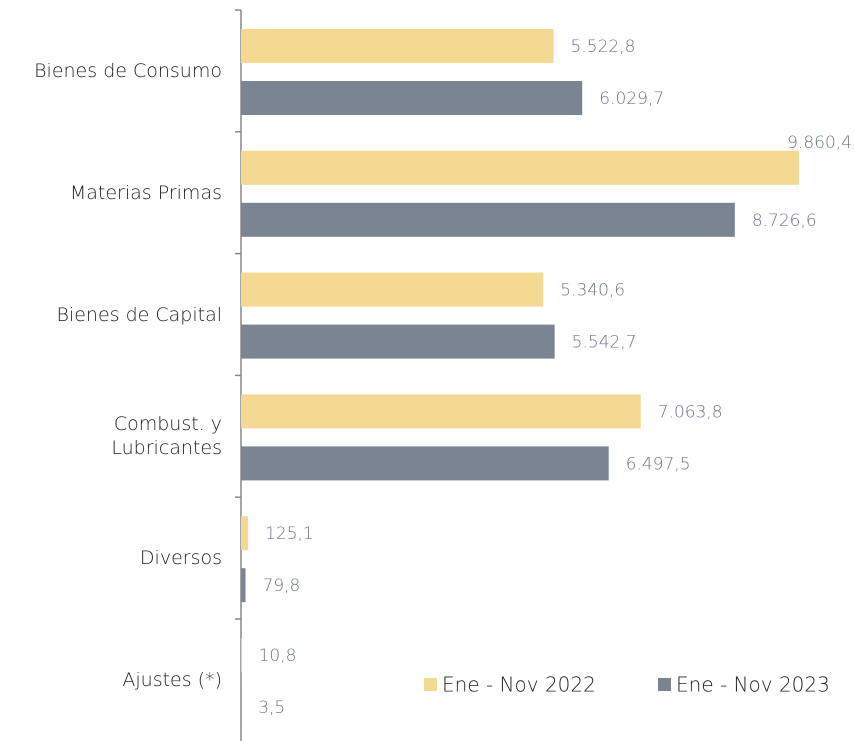 The image size is (855, 741). I want to click on value-label: 7.063,8, so click(690, 412).